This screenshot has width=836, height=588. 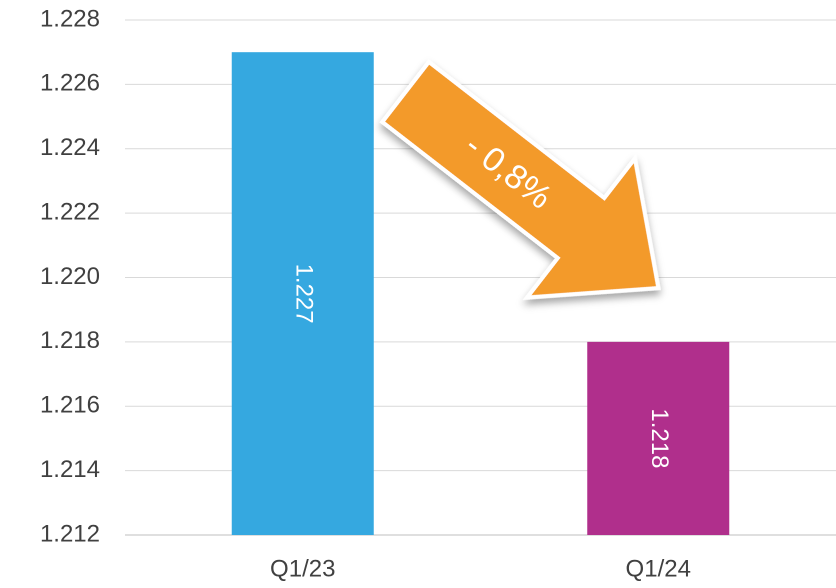 What do you see at coordinates (70, 147) in the screenshot?
I see `y-tick-label: 1.224` at bounding box center [70, 147].